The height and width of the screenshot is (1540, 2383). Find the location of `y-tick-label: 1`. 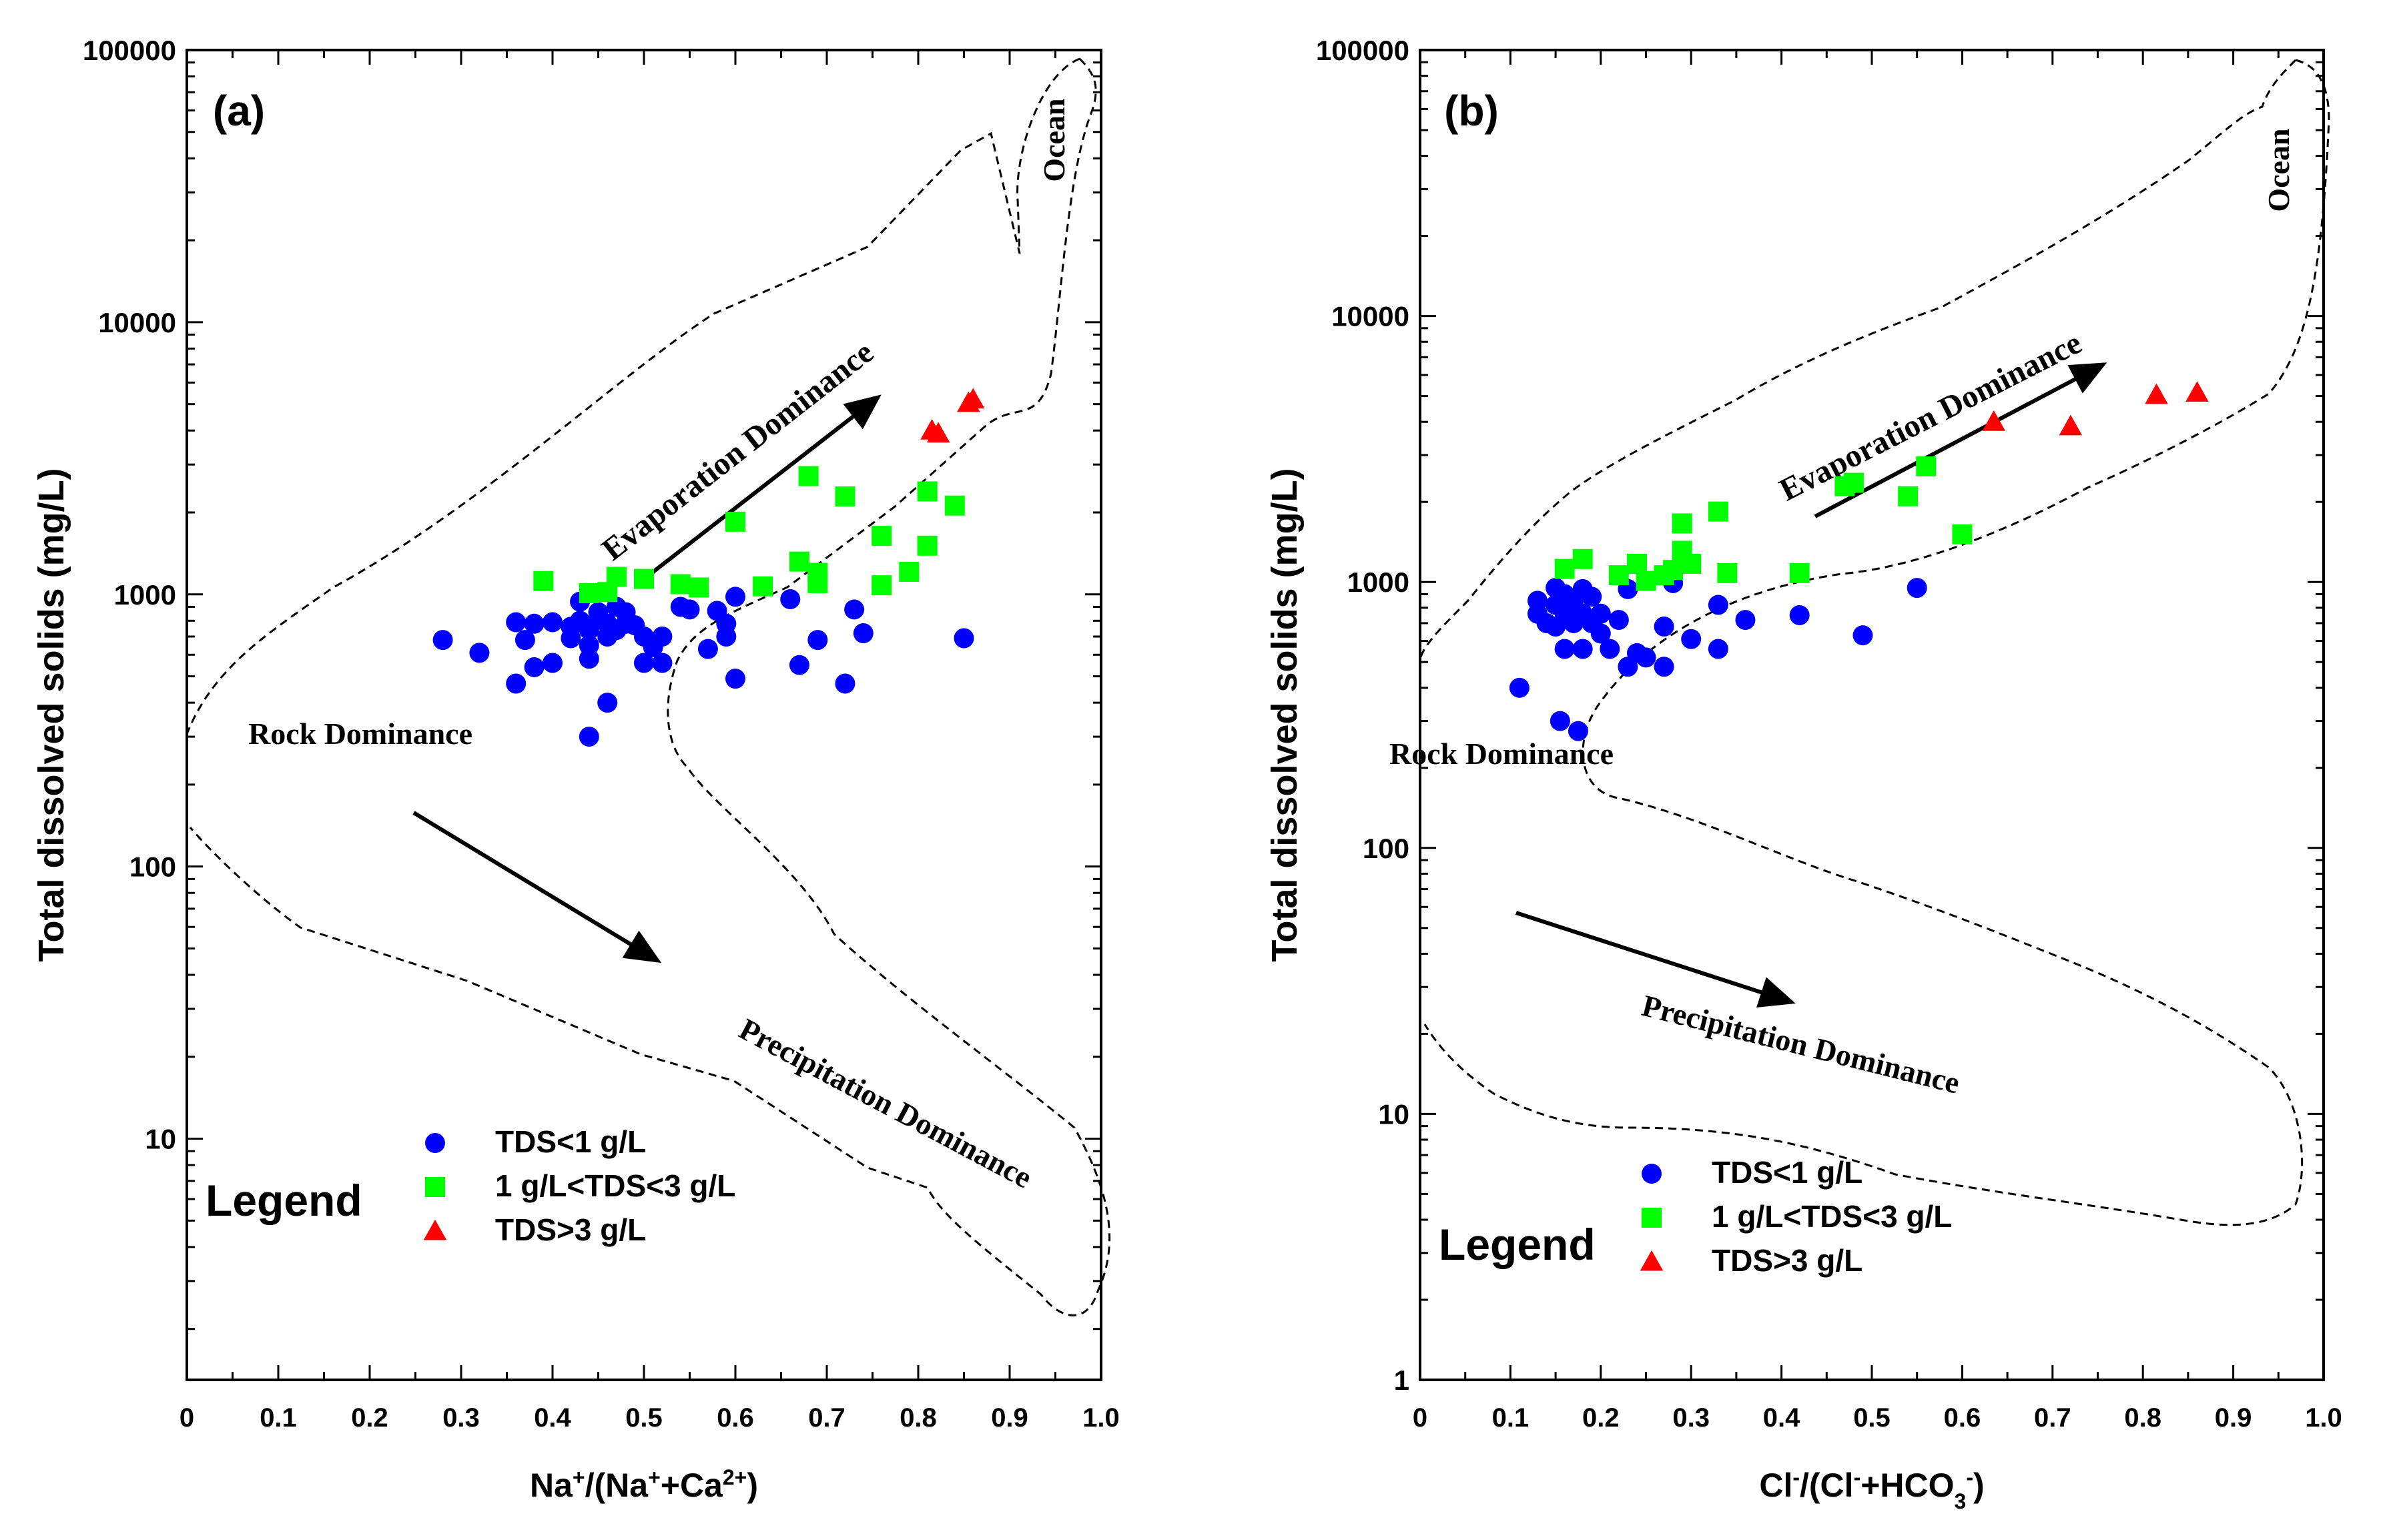

y-tick-label: 1 is located at coordinates (1401, 1380).